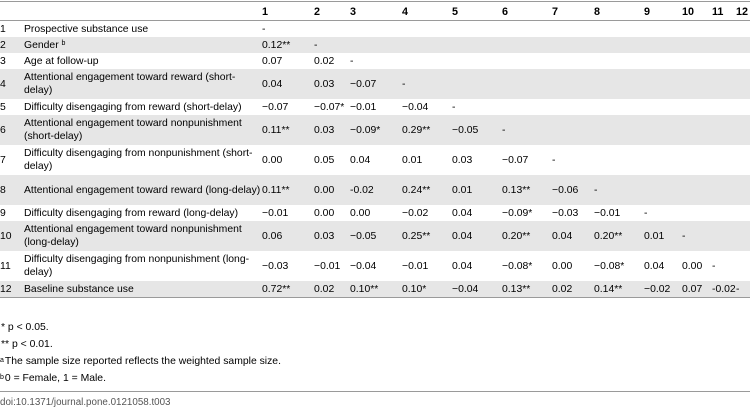 The image size is (750, 411). I want to click on footnote-marker: b, so click(2, 377).